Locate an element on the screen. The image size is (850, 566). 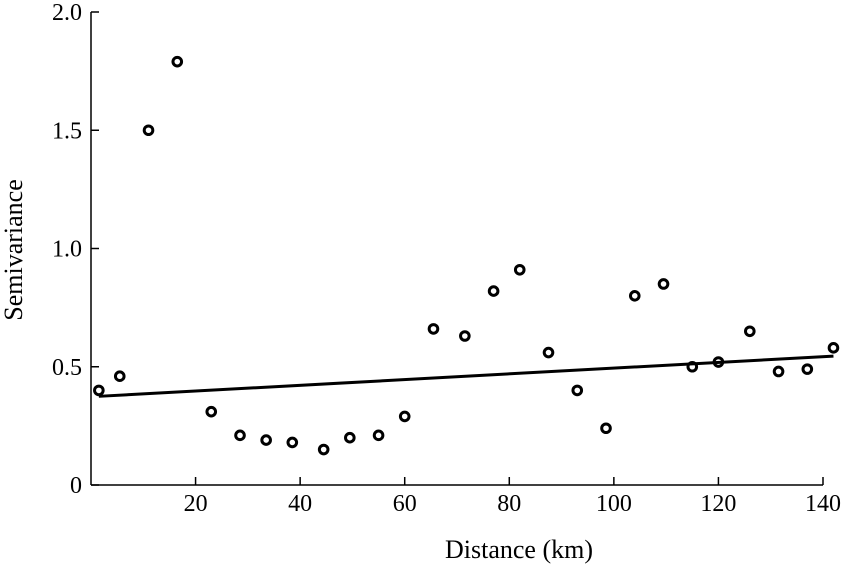
x-axis-title: Distance (km) is located at coordinates (519, 549).